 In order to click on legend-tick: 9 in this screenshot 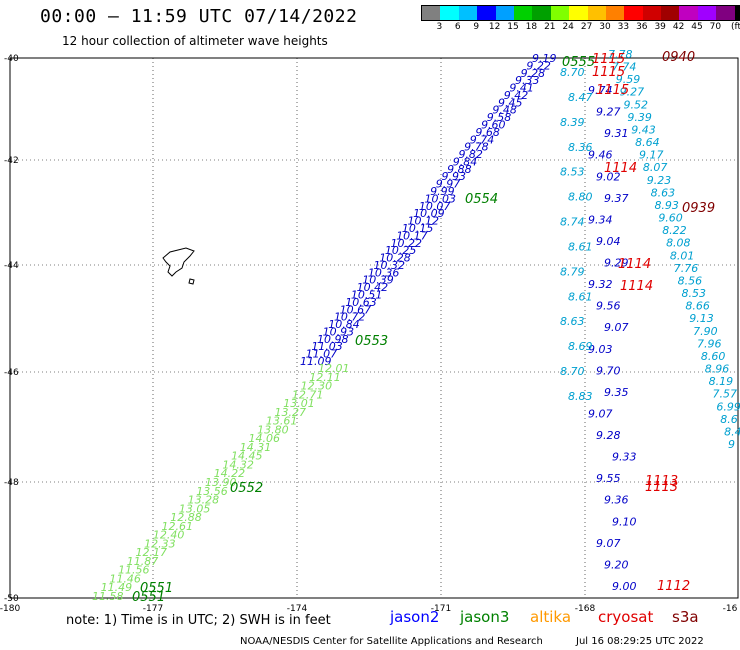, I will do `click(476, 27)`.